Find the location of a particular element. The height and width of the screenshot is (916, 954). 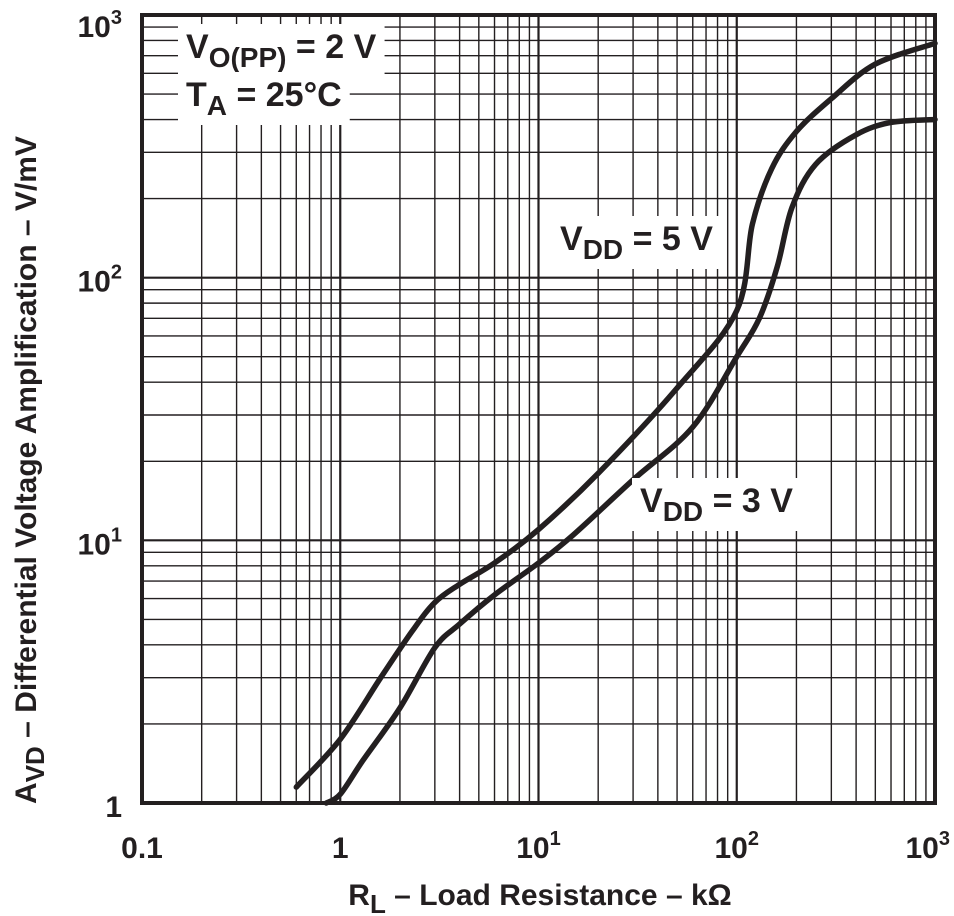

x-tick-label: 1 is located at coordinates (340, 848).